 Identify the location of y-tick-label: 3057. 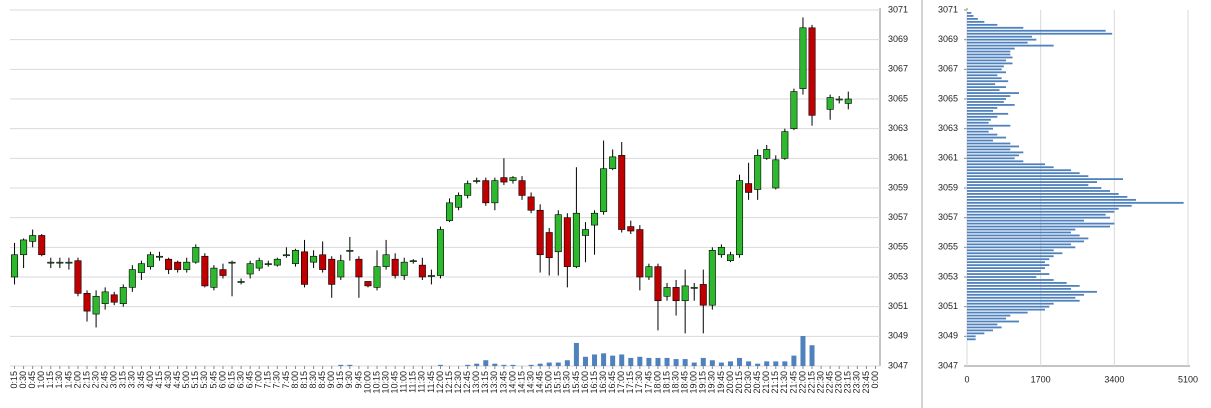
(898, 217).